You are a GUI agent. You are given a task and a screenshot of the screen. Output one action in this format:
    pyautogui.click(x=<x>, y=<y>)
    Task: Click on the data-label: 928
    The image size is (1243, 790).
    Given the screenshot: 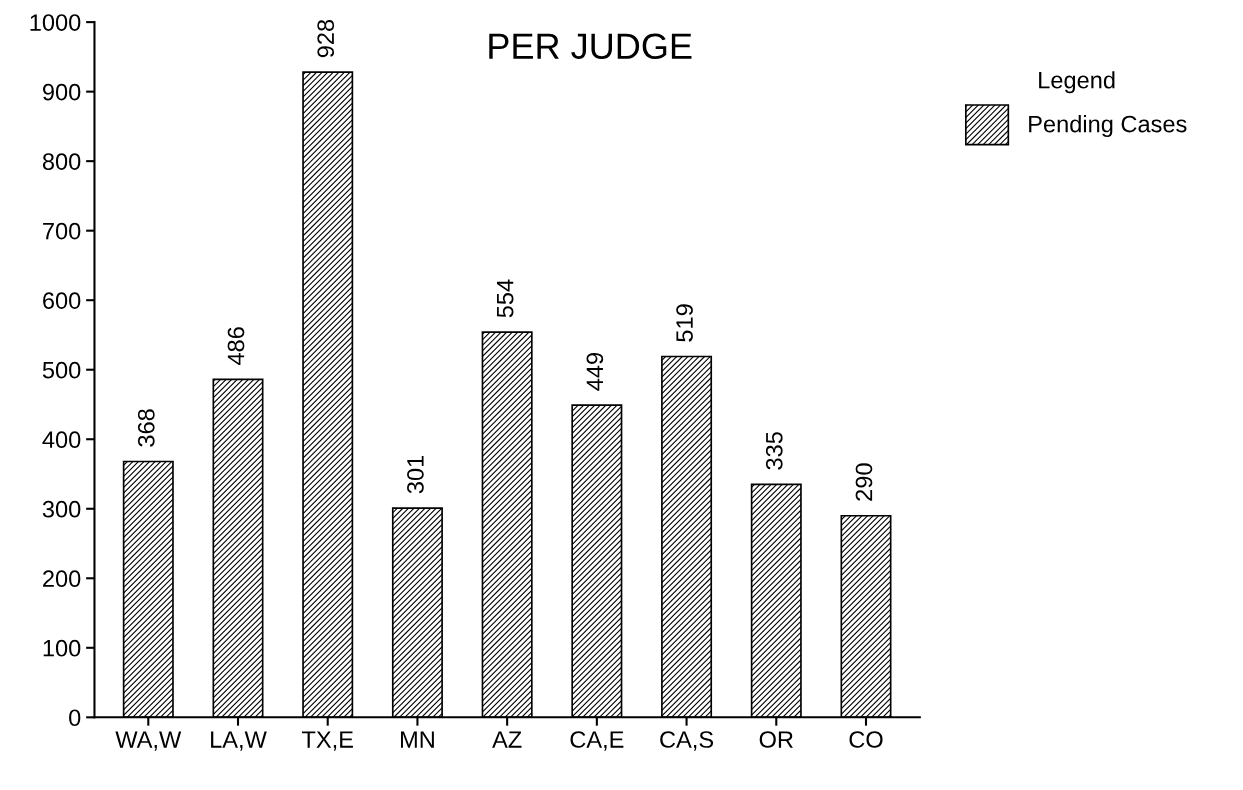 What is the action you would take?
    pyautogui.click(x=326, y=38)
    